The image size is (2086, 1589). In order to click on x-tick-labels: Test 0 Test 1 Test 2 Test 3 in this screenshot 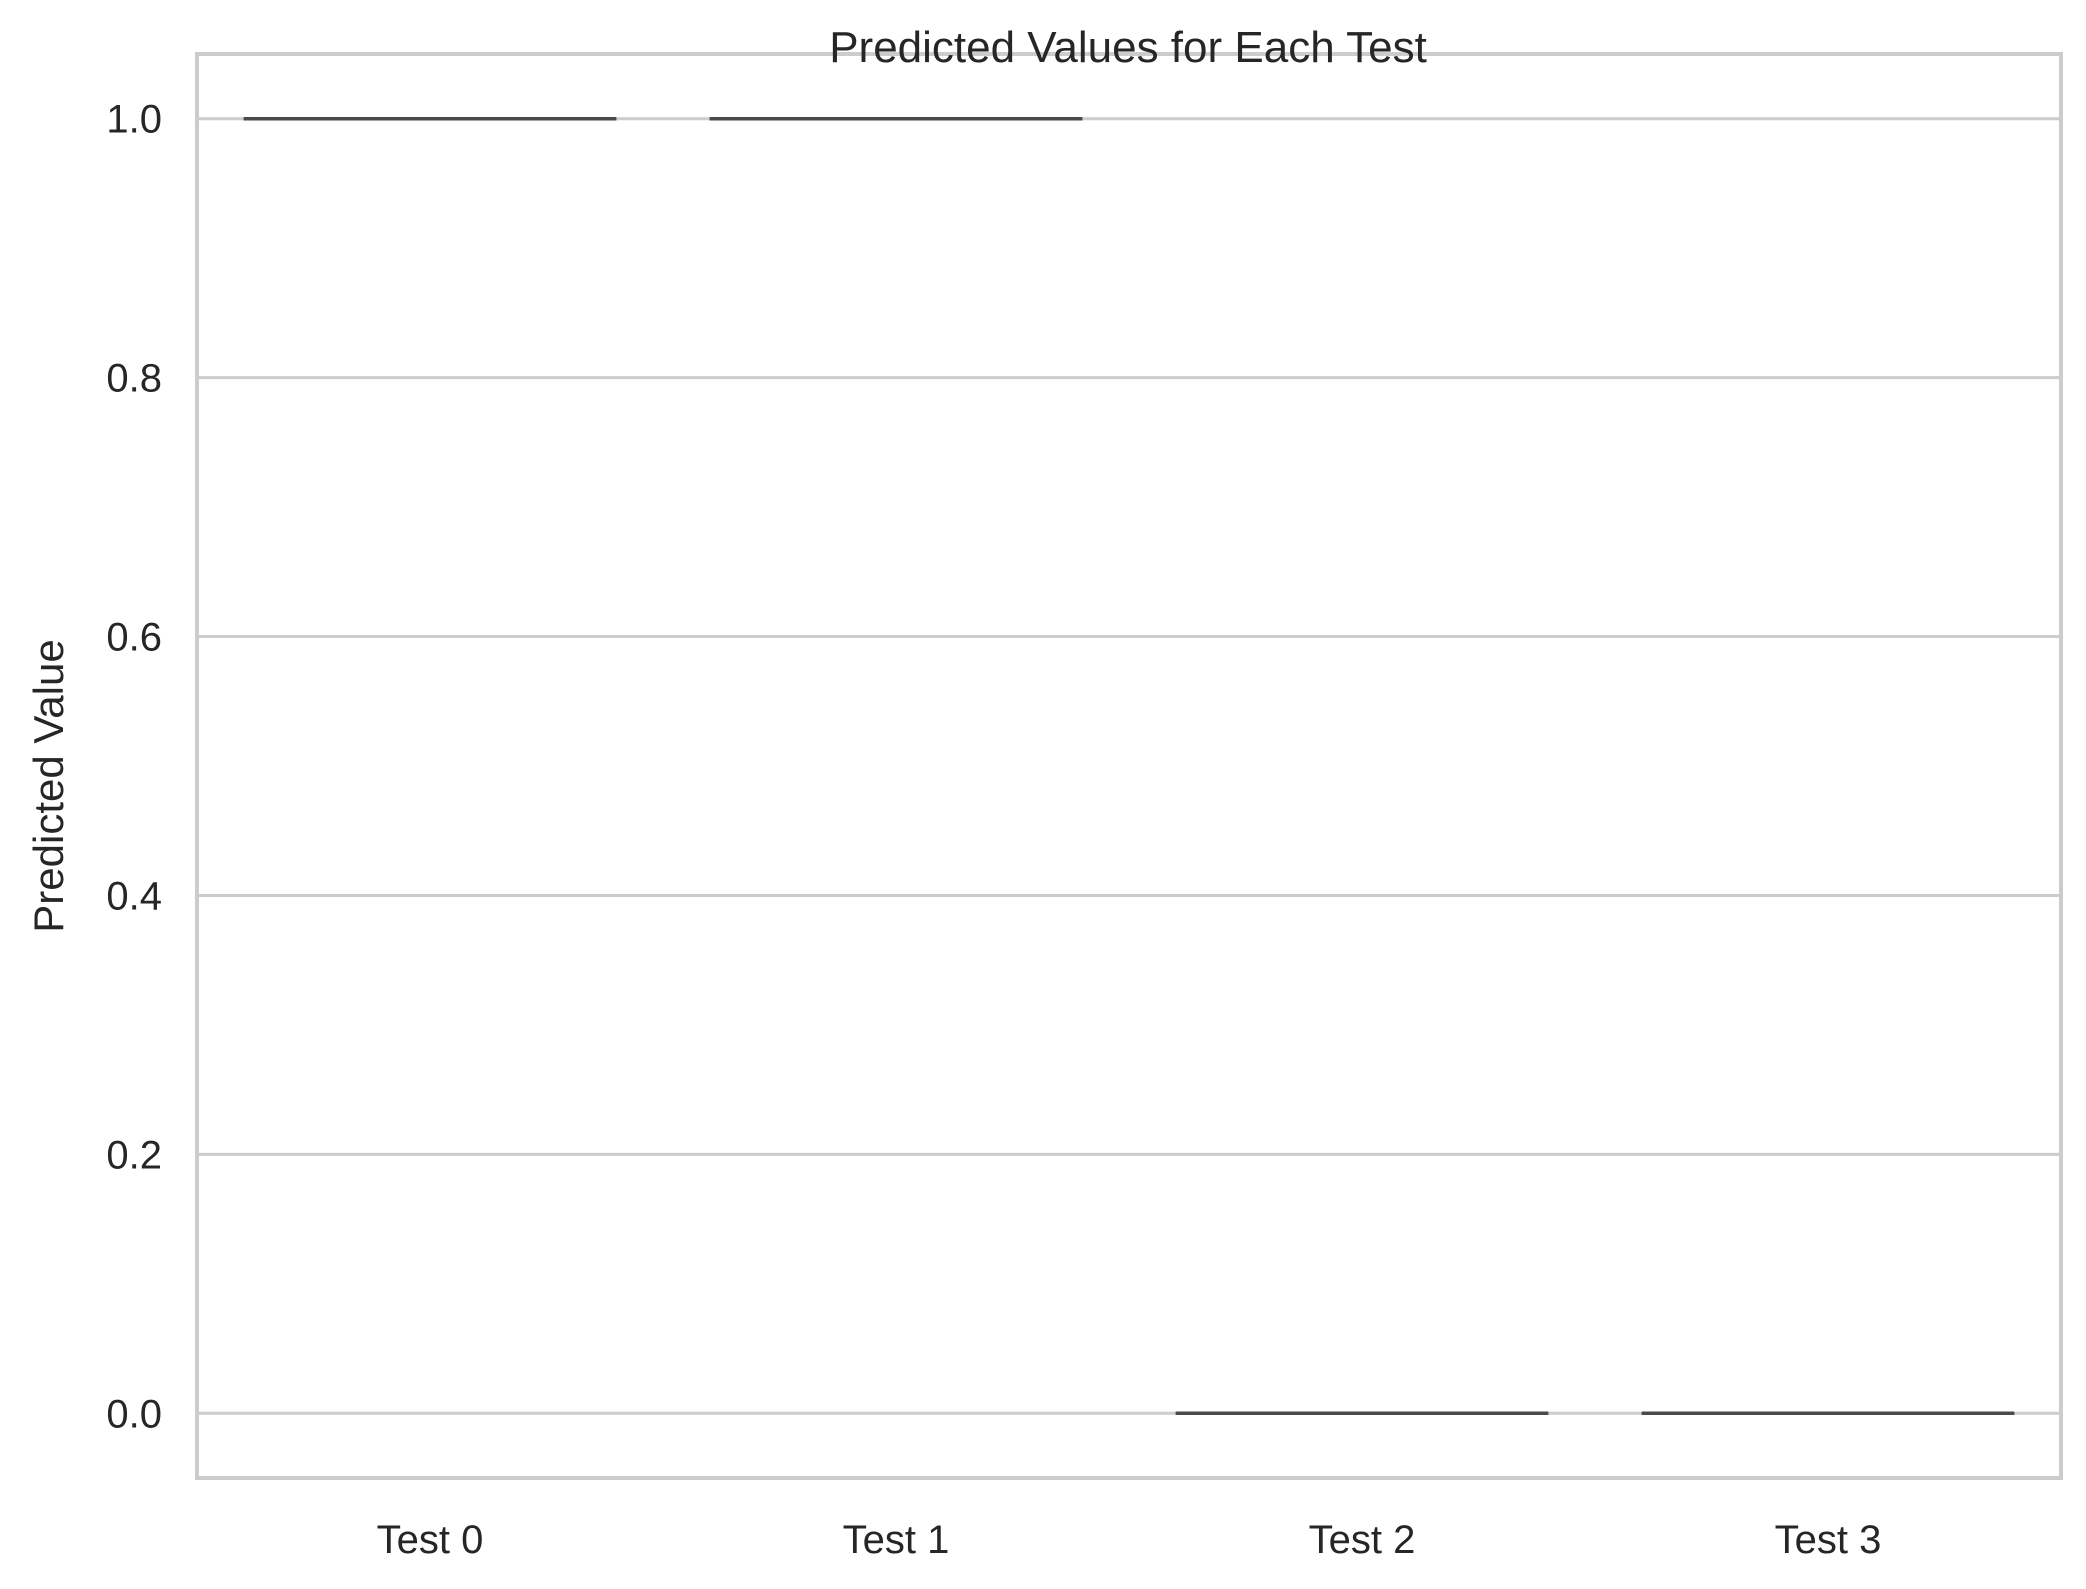, I will do `click(1129, 1540)`.